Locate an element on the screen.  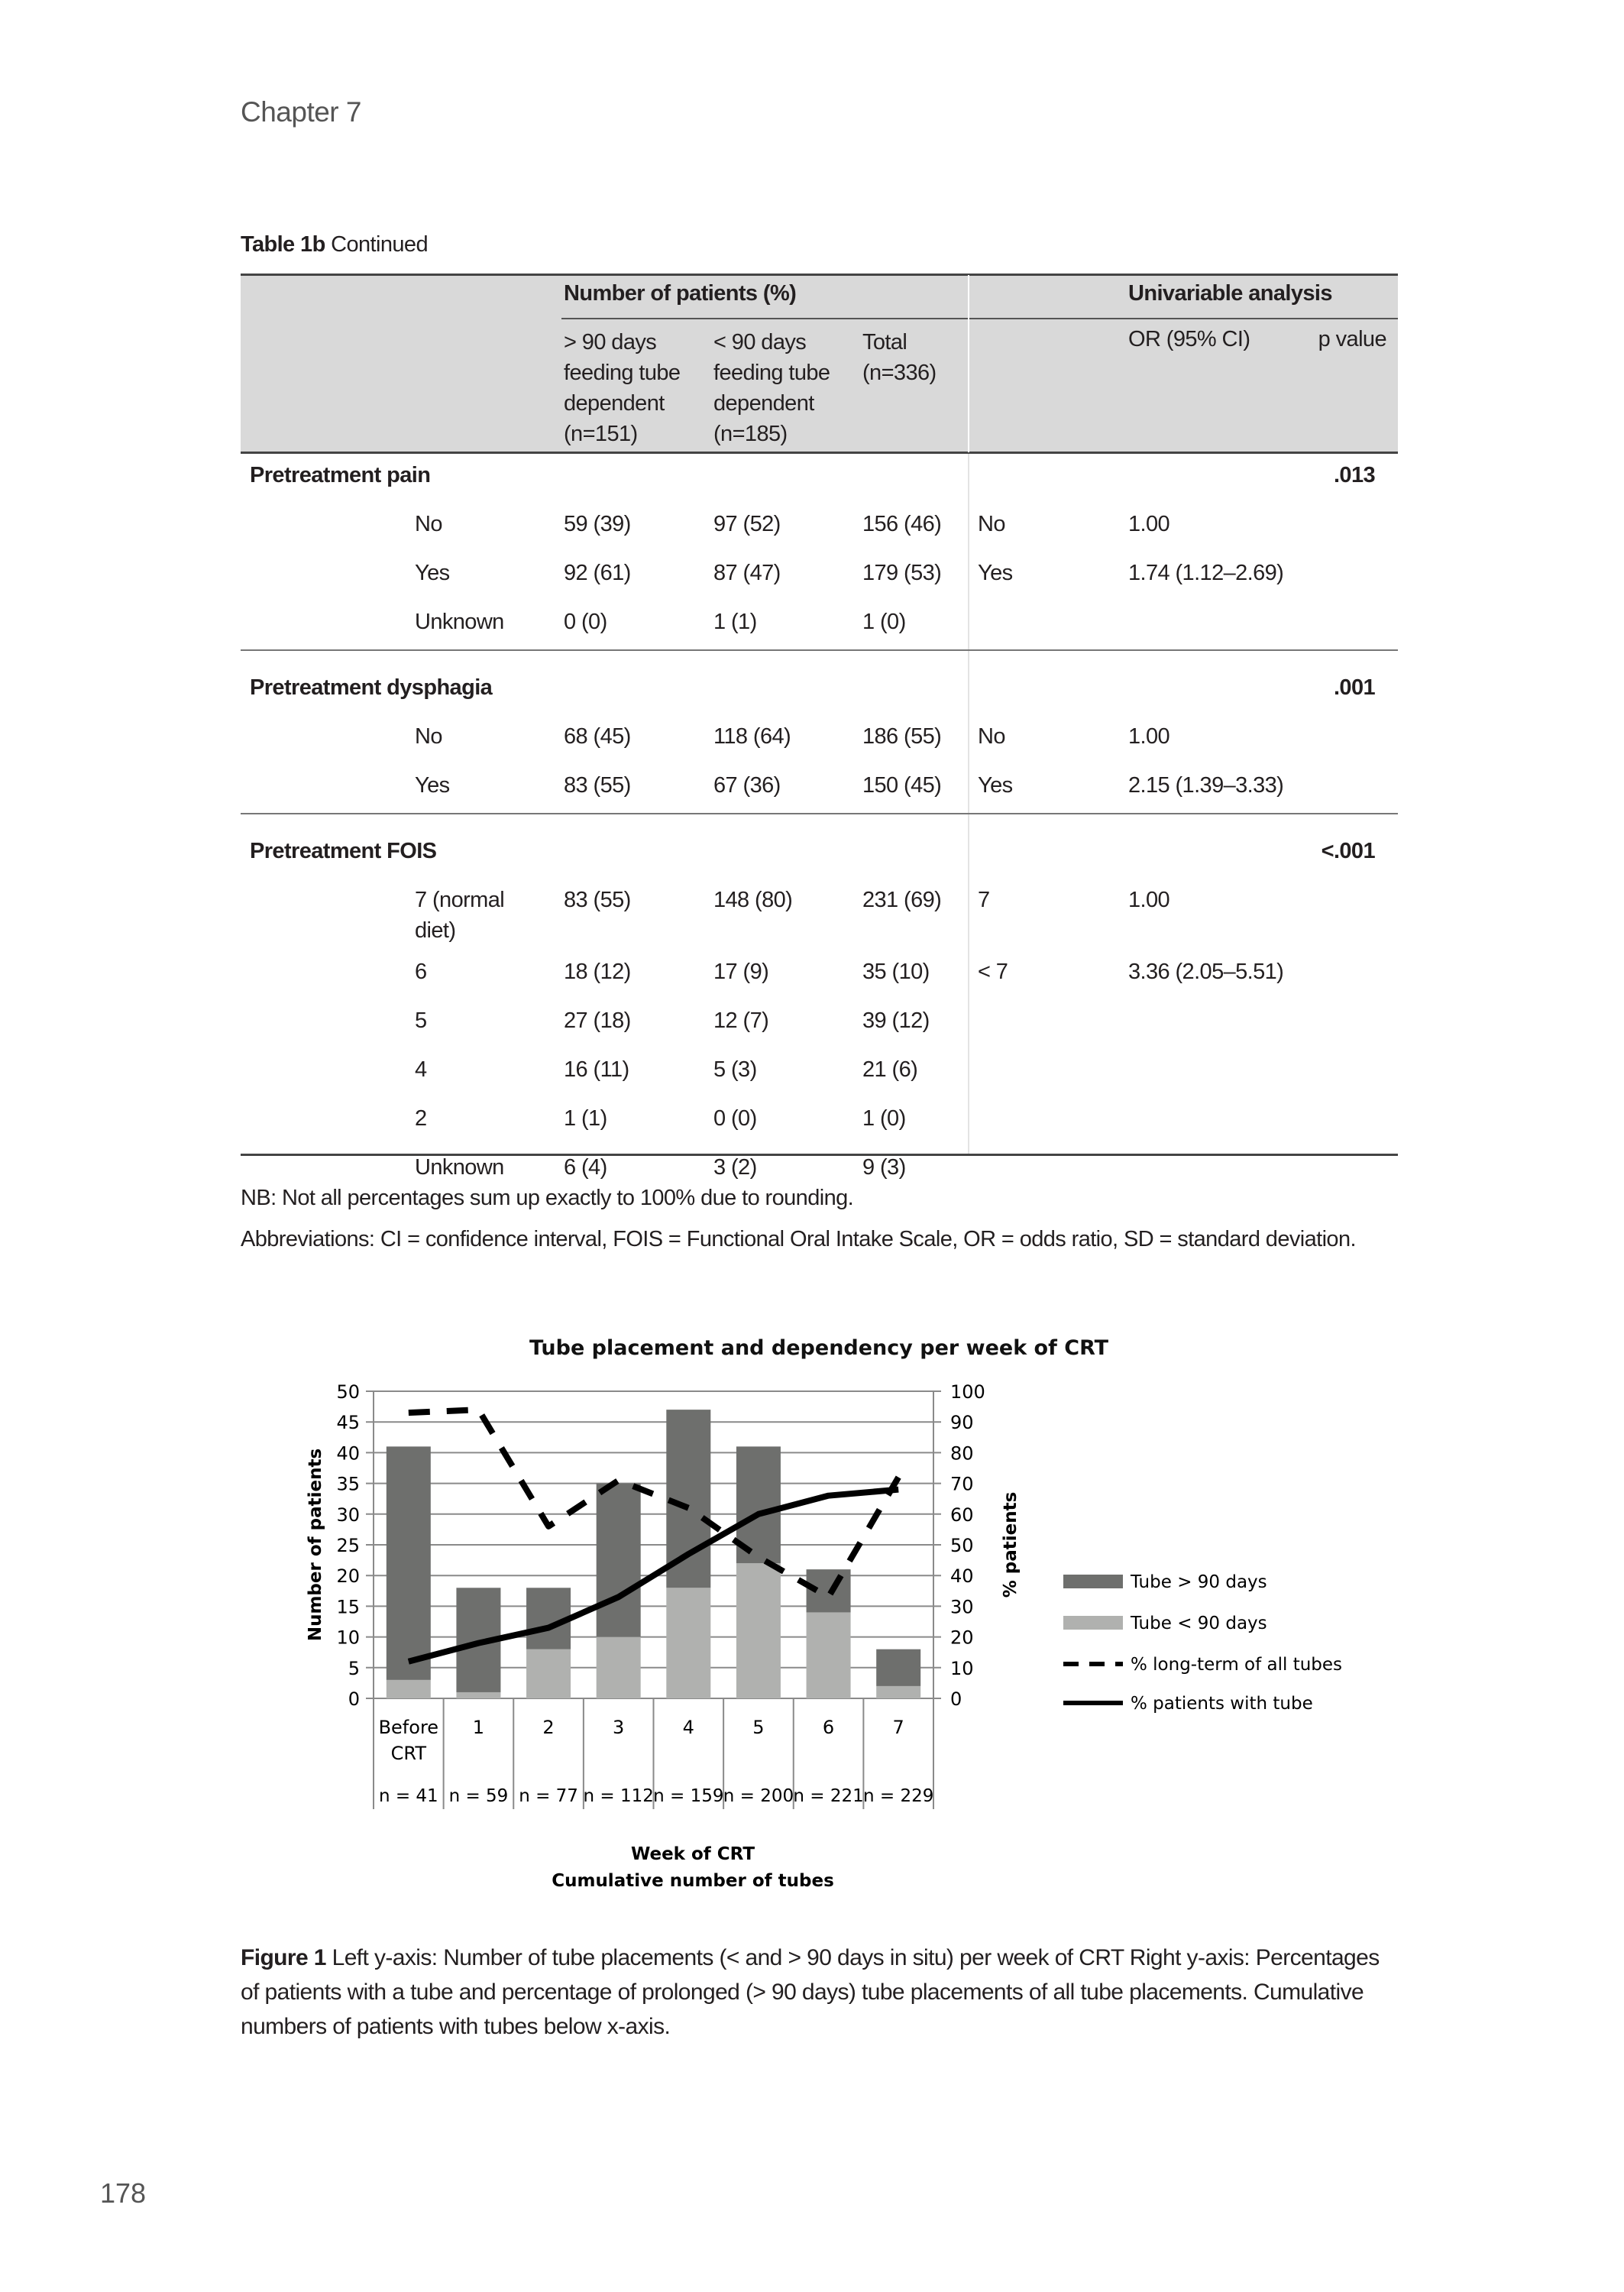
cell-total: 156 (46) is located at coordinates (902, 524).